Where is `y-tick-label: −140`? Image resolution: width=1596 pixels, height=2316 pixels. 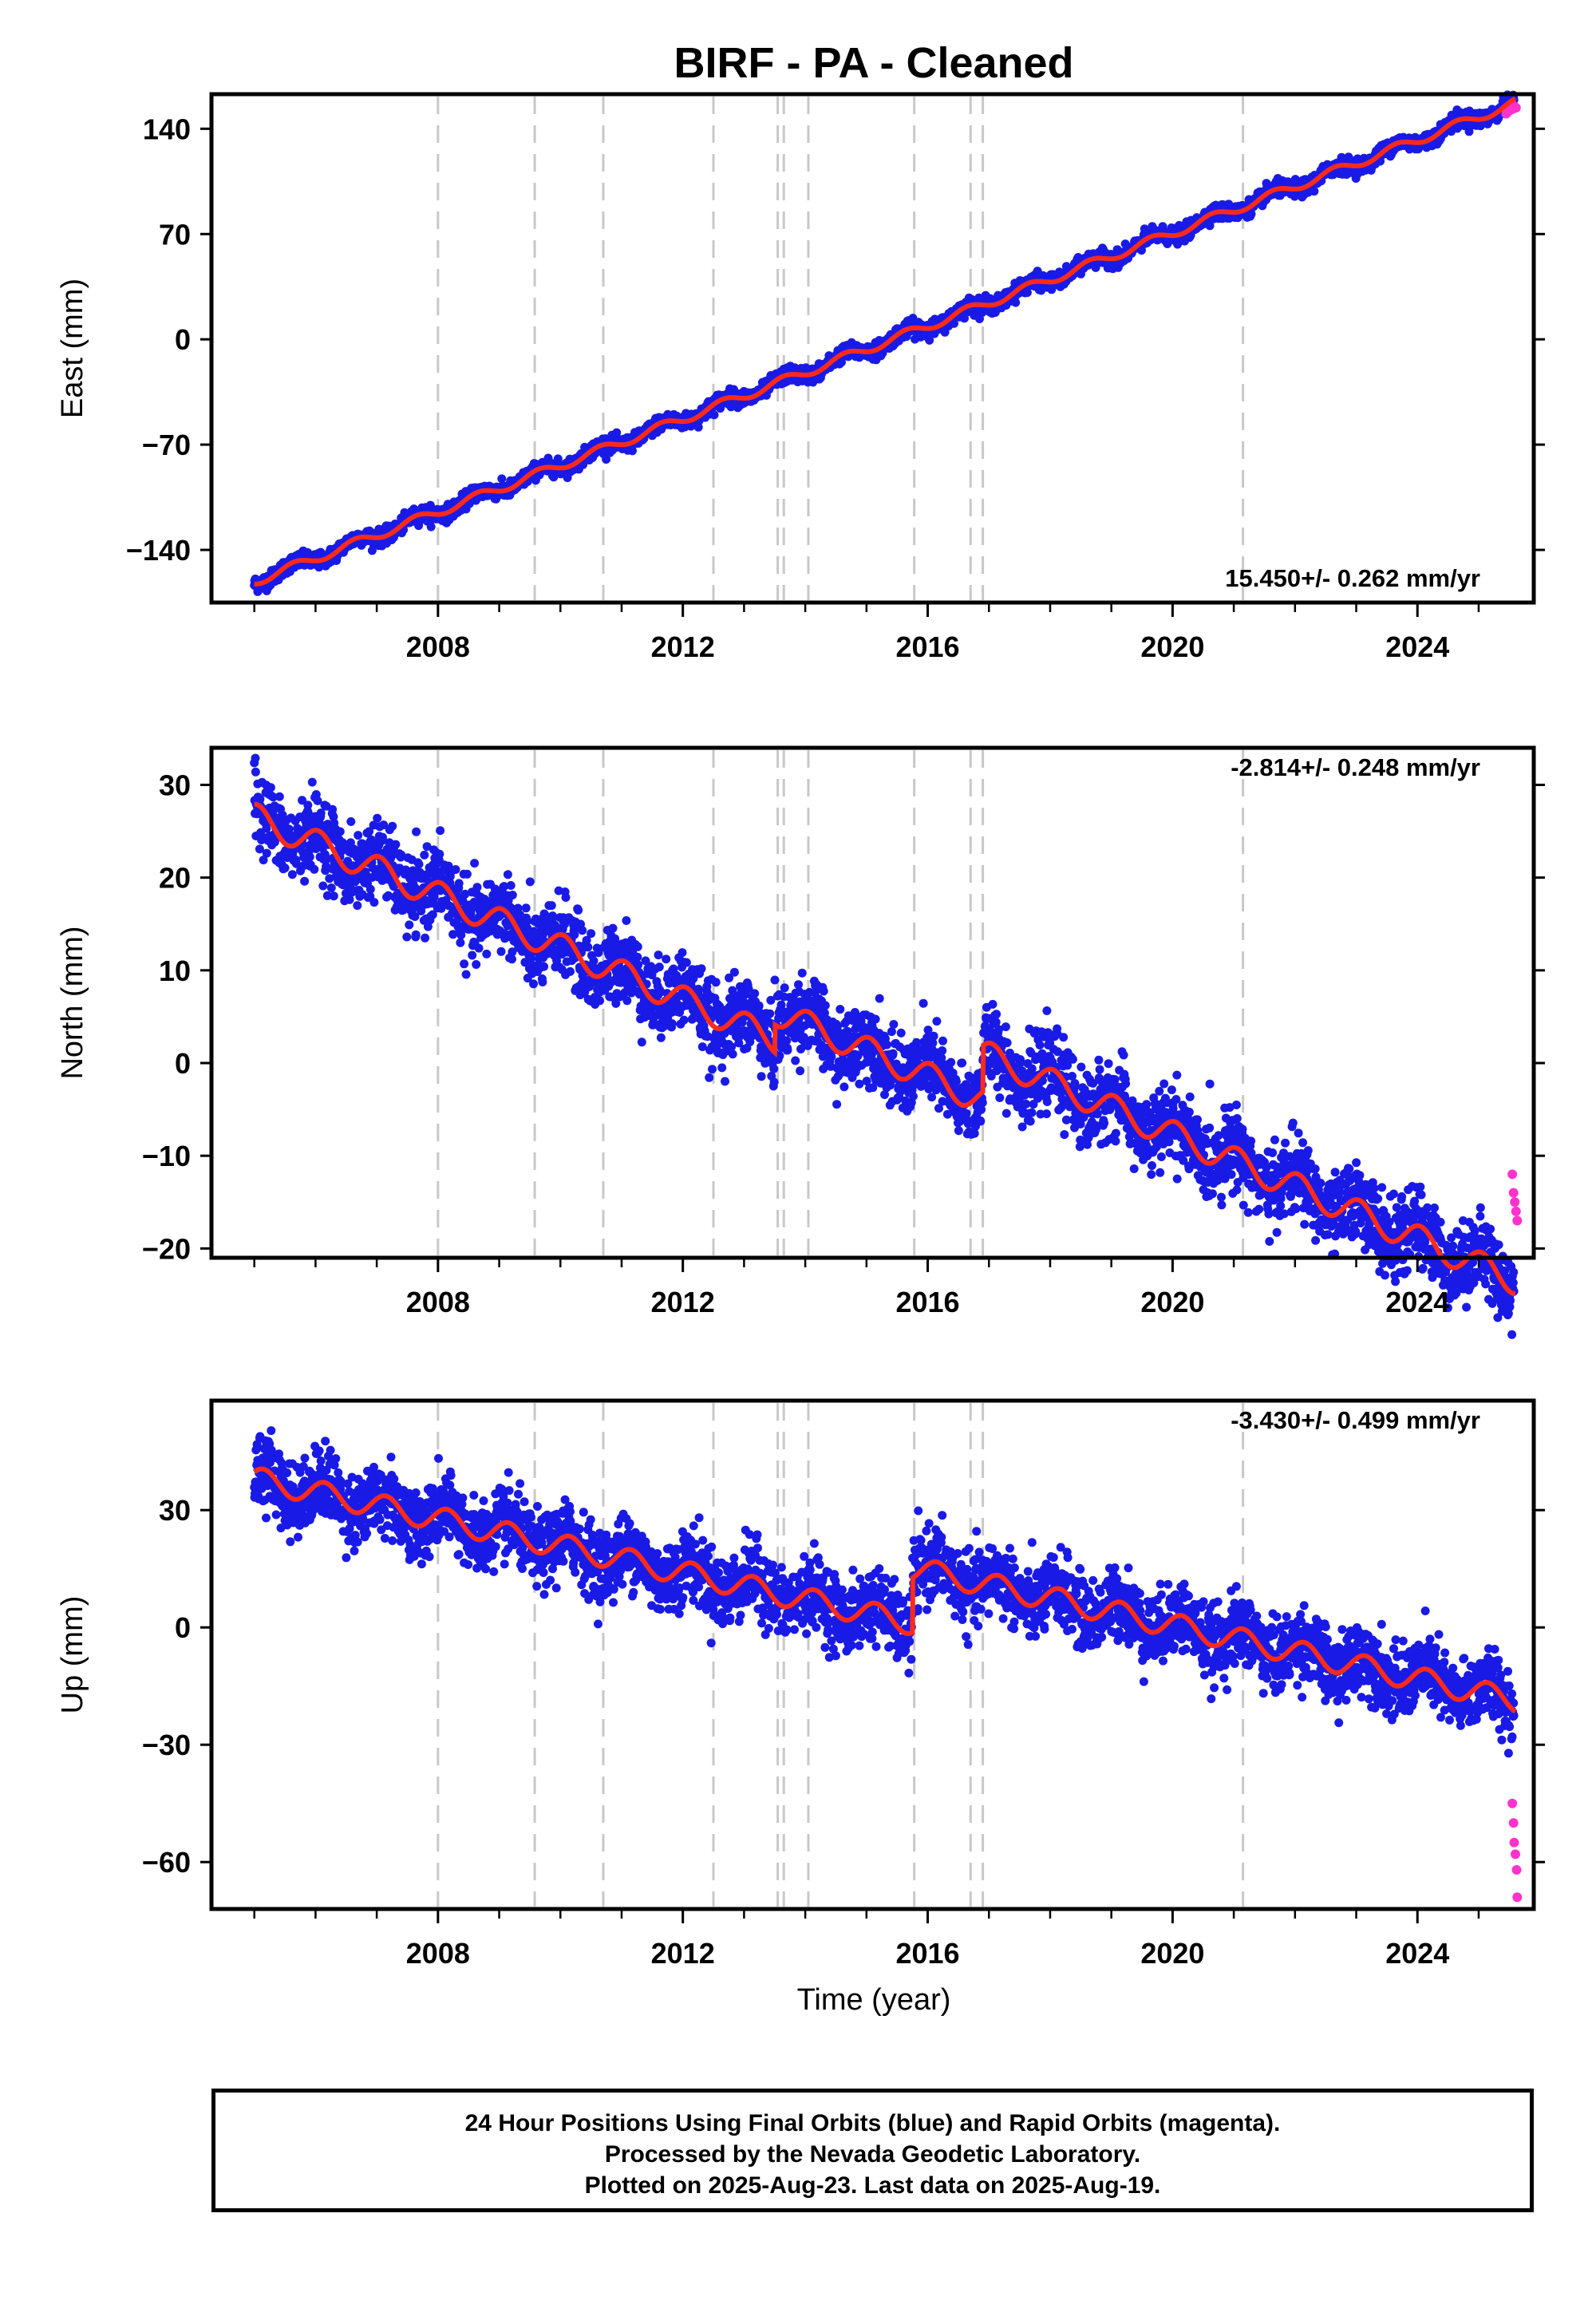 y-tick-label: −140 is located at coordinates (158, 550).